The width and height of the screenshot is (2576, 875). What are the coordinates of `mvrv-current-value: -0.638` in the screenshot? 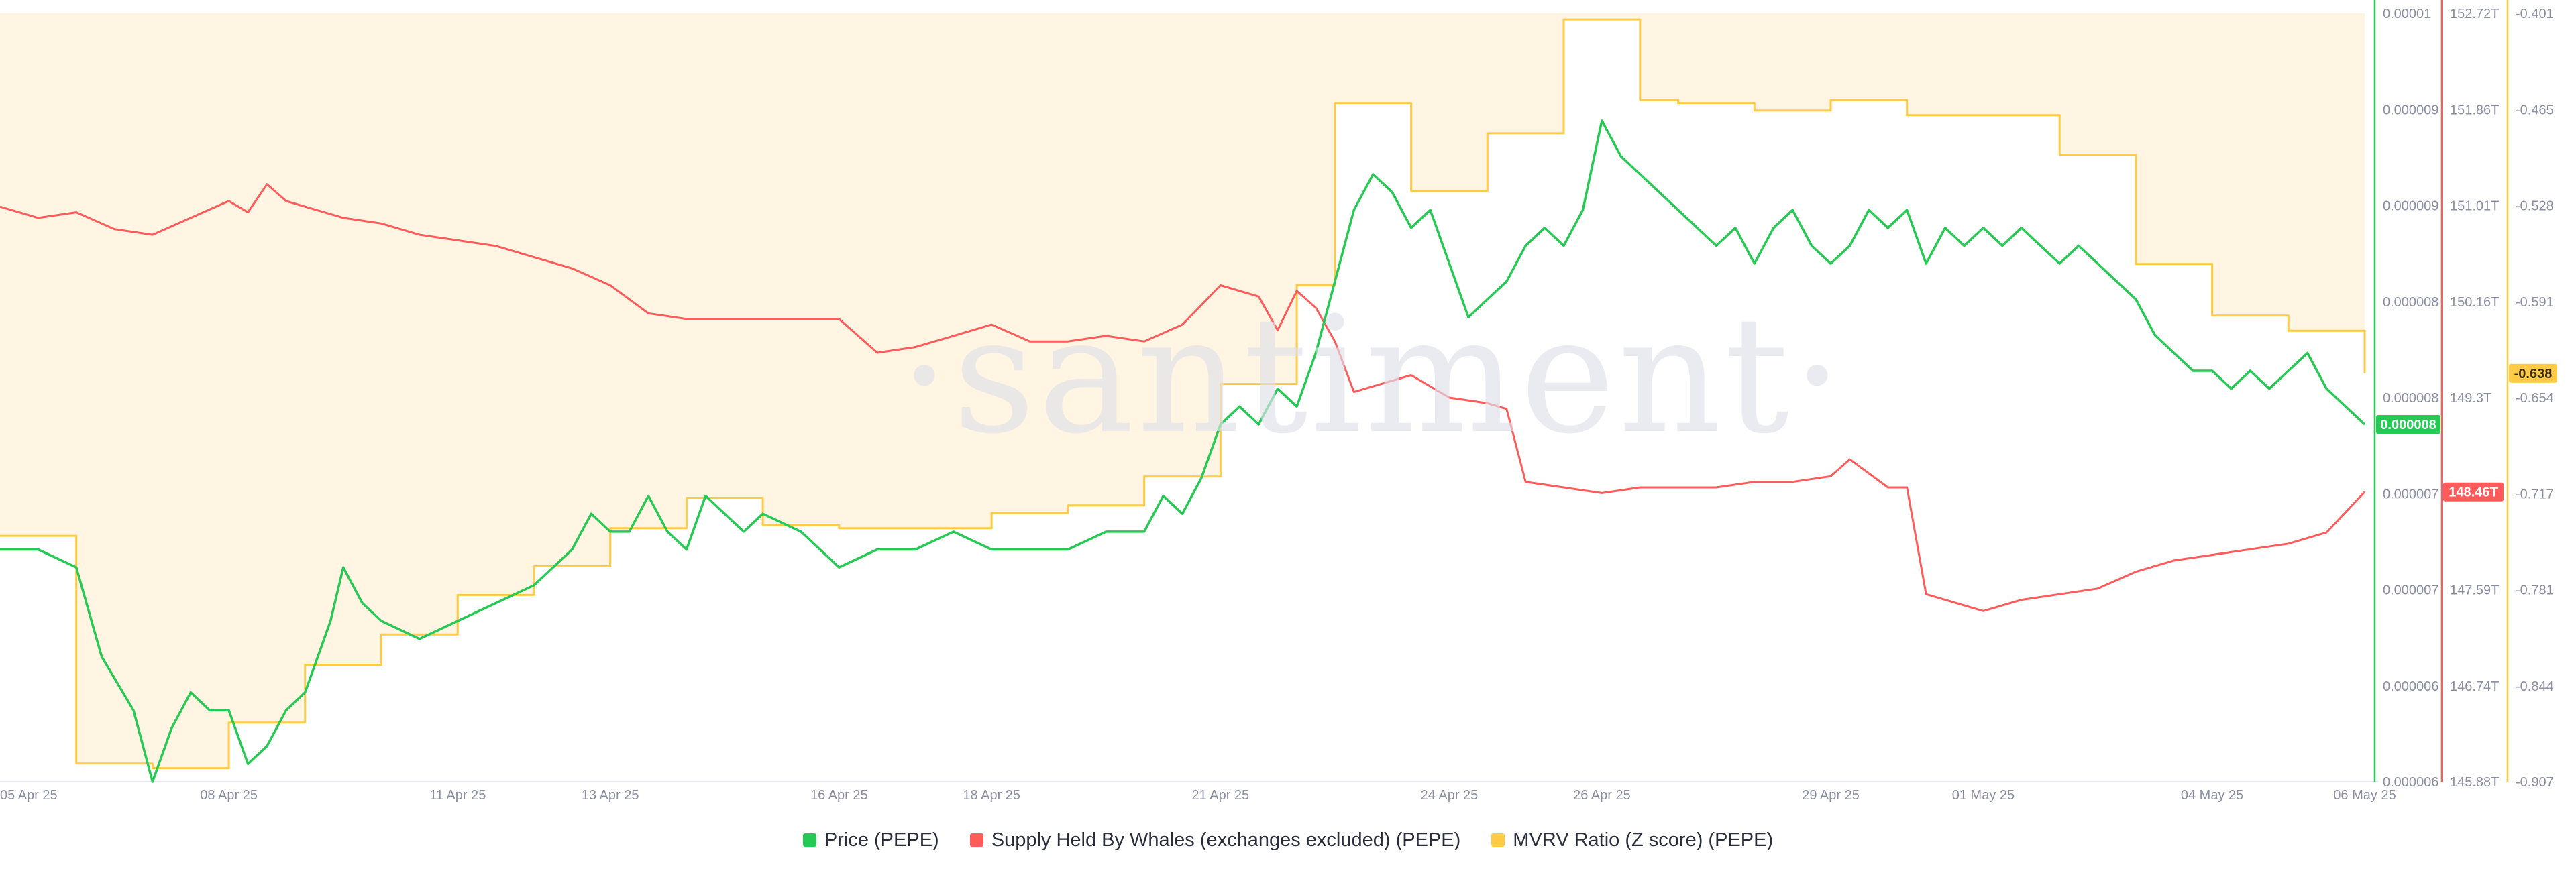 It's located at (2533, 374).